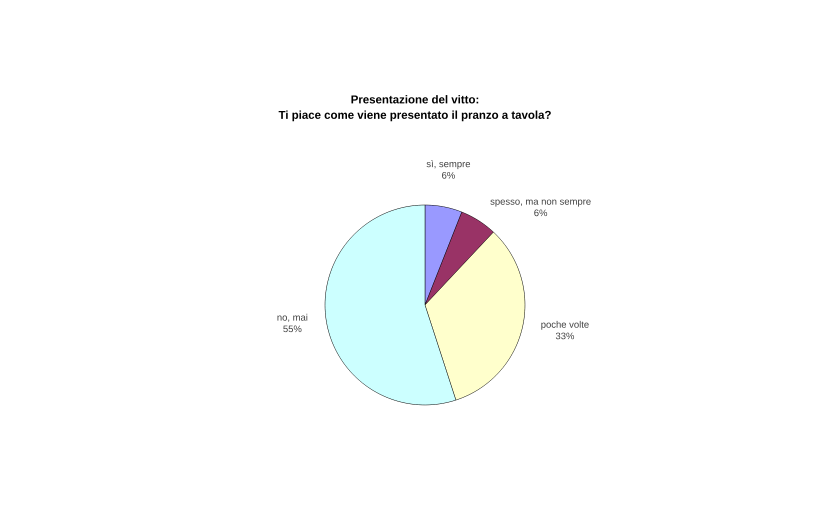 This screenshot has height=530, width=830. I want to click on slice-label: sì, sempre, so click(448, 165).